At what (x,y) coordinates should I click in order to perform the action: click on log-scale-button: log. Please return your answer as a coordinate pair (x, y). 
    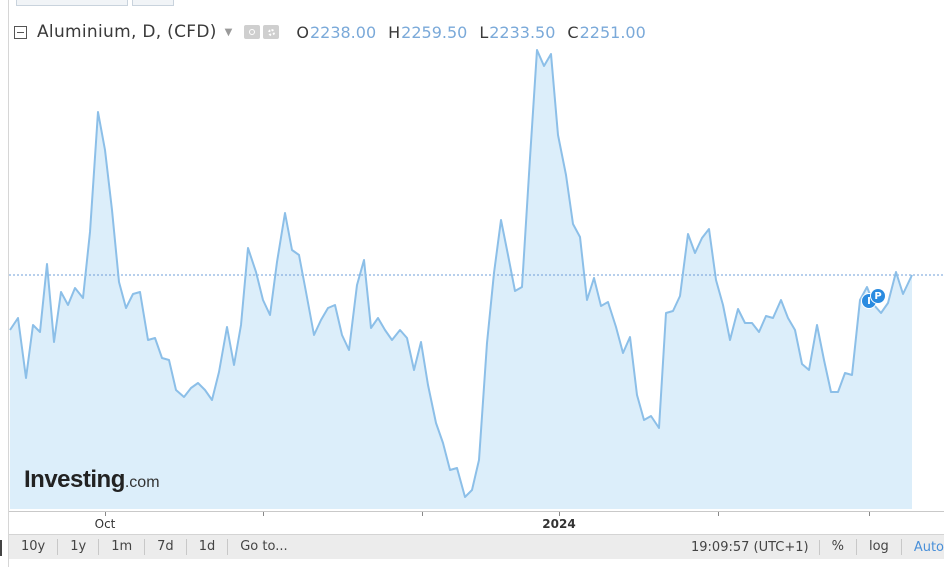
    Looking at the image, I should click on (879, 547).